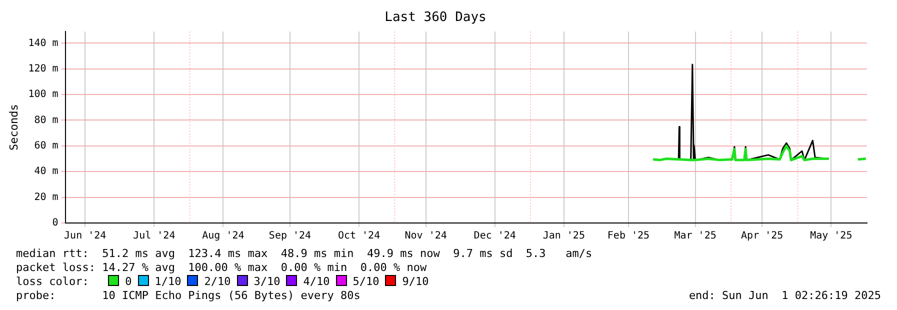 The height and width of the screenshot is (310, 897). I want to click on x-tick-label: Jan '25, so click(563, 236).